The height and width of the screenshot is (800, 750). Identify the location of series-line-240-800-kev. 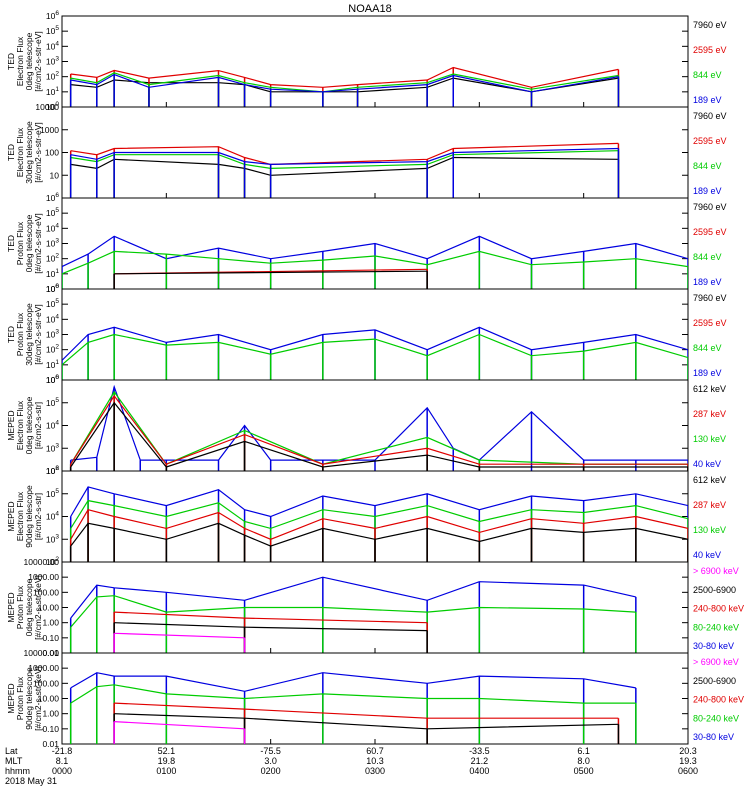
(271, 617).